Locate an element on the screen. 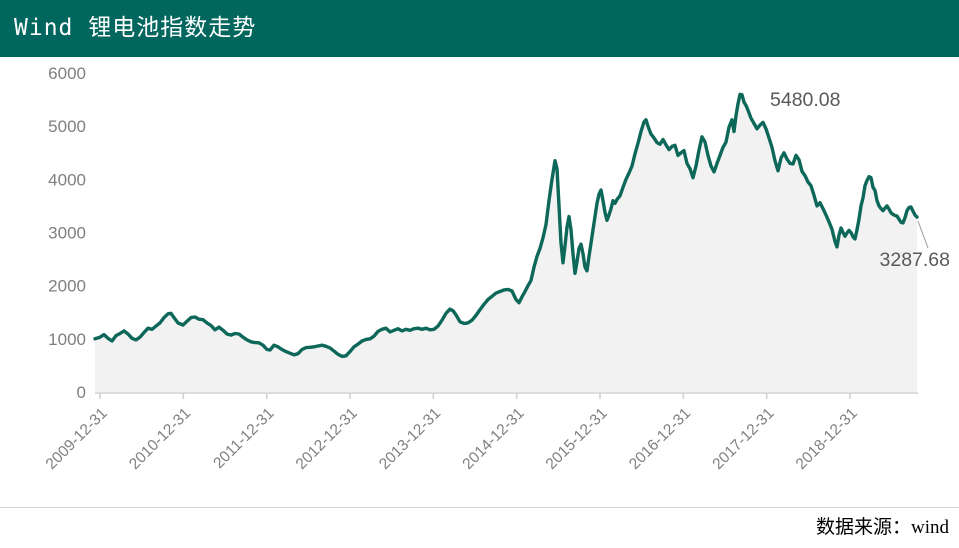 The height and width of the screenshot is (548, 959). data-source-label: 数据来源：wind is located at coordinates (882, 527).